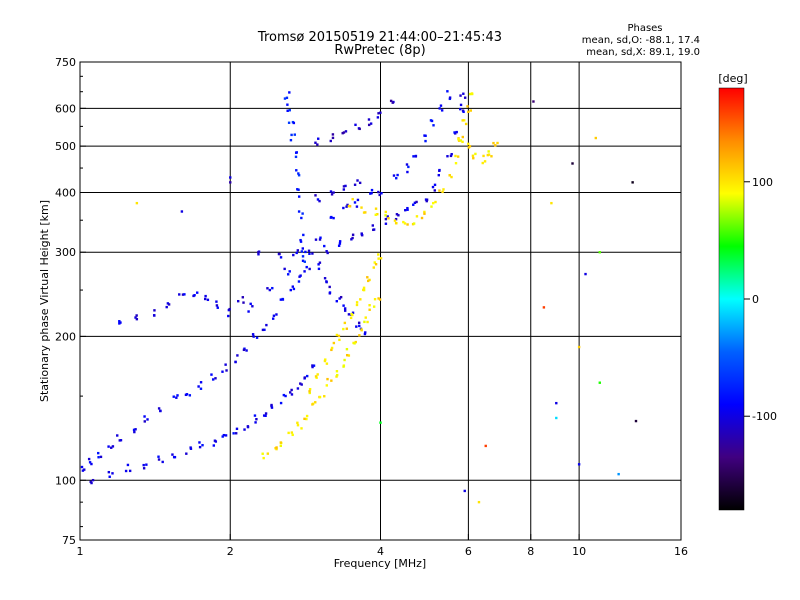 This screenshot has height=600, width=800. Describe the element at coordinates (681, 551) in the screenshot. I see `x-tick-label: 16` at that location.